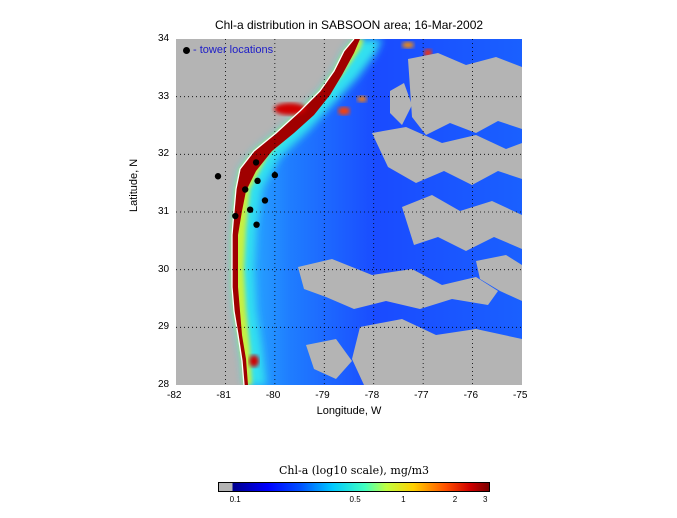 The image size is (677, 518). Describe the element at coordinates (293, 212) in the screenshot. I see `coastline` at that location.